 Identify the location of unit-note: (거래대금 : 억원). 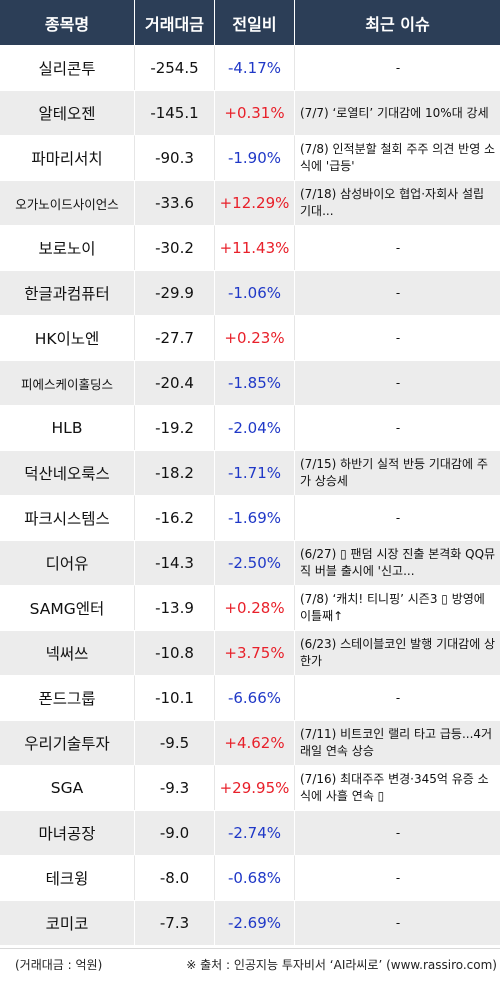
(59, 965).